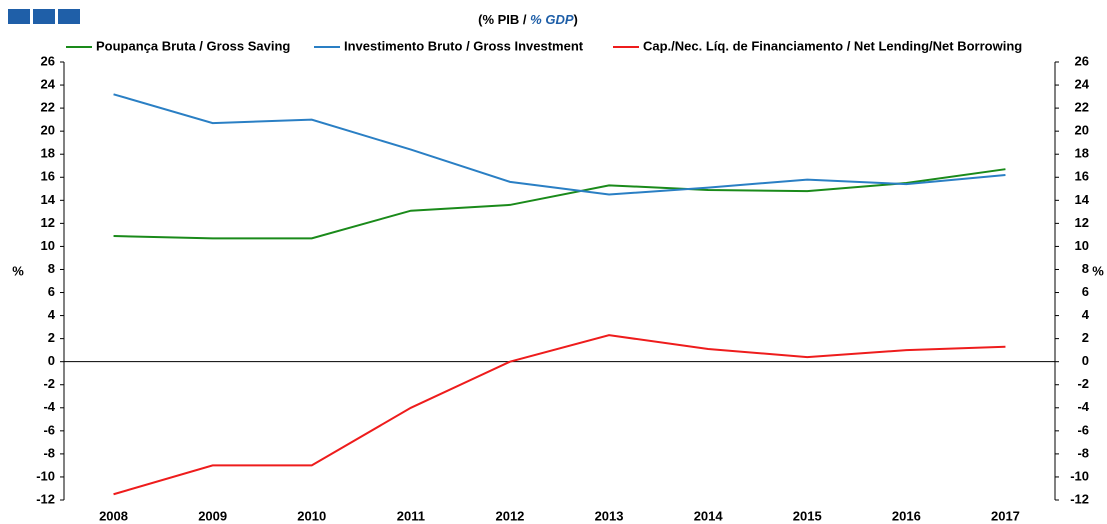 The image size is (1107, 524). Describe the element at coordinates (1079, 498) in the screenshot. I see `y2-tick-label: -12` at that location.